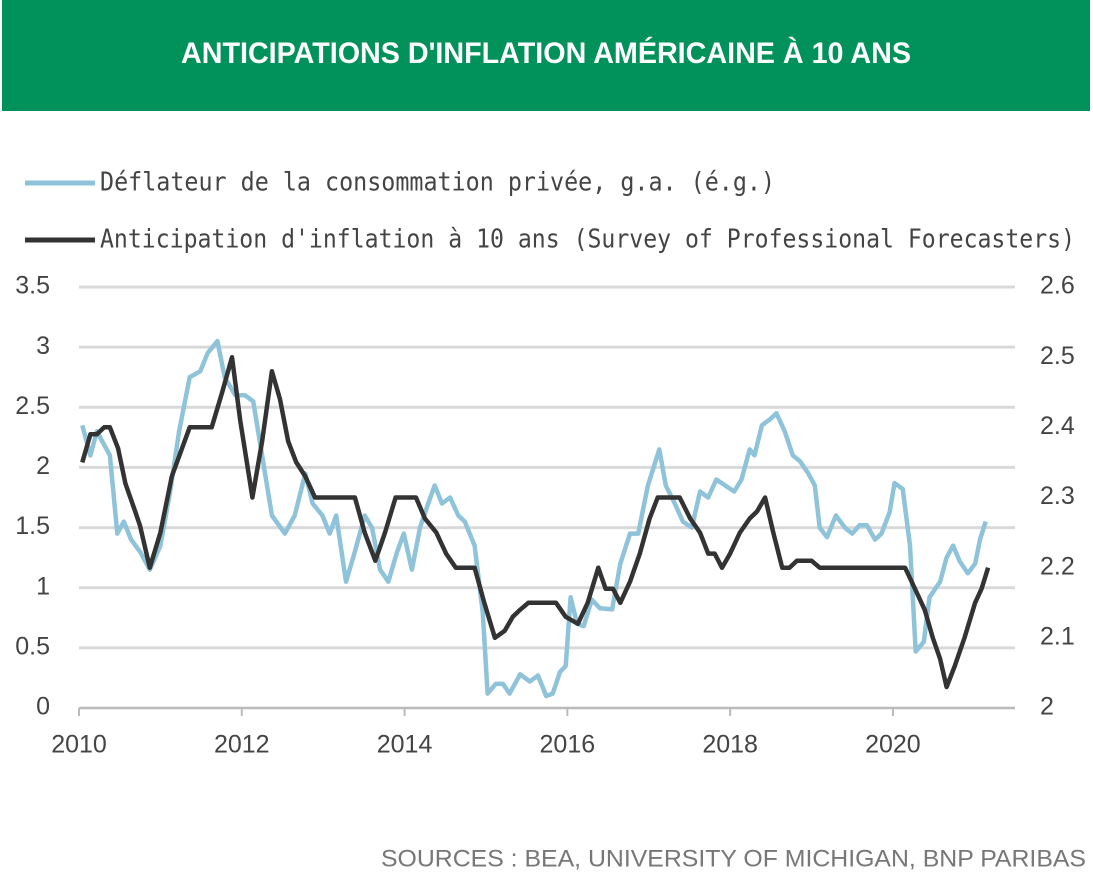 The width and height of the screenshot is (1093, 886). I want to click on y-tick-label: 3.5, so click(32, 286).